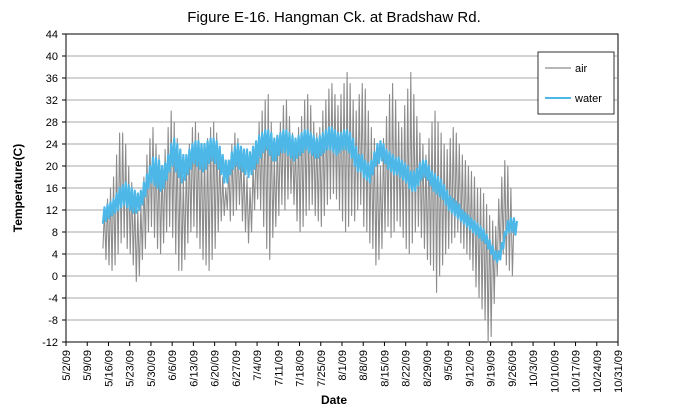 Image resolution: width=674 pixels, height=414 pixels. I want to click on y-tick-label: 12, so click(52, 211).